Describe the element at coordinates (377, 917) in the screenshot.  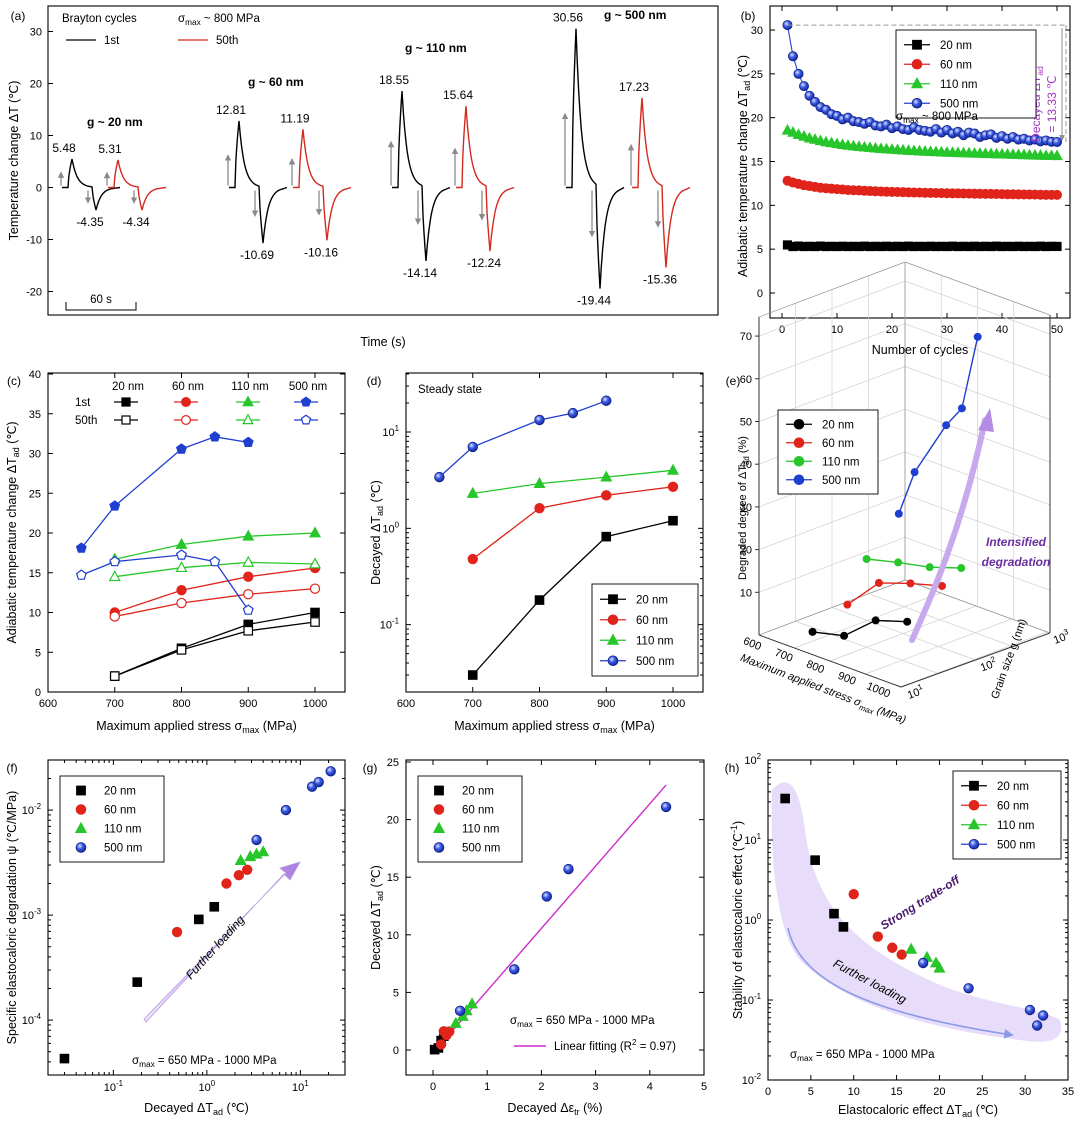
I see `y-axis-label: Decayed ΔTad (℃)` at that location.